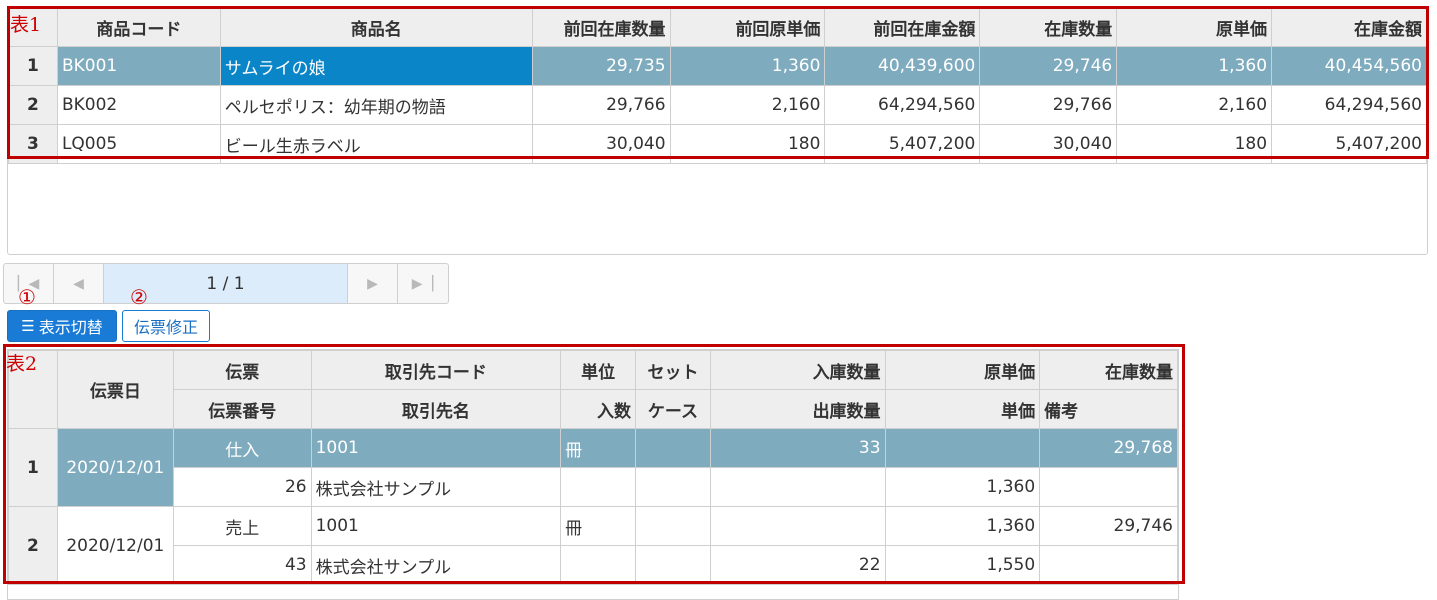 The image size is (1437, 600). What do you see at coordinates (242, 565) in the screenshot?
I see `cell-slip-no: 43` at bounding box center [242, 565].